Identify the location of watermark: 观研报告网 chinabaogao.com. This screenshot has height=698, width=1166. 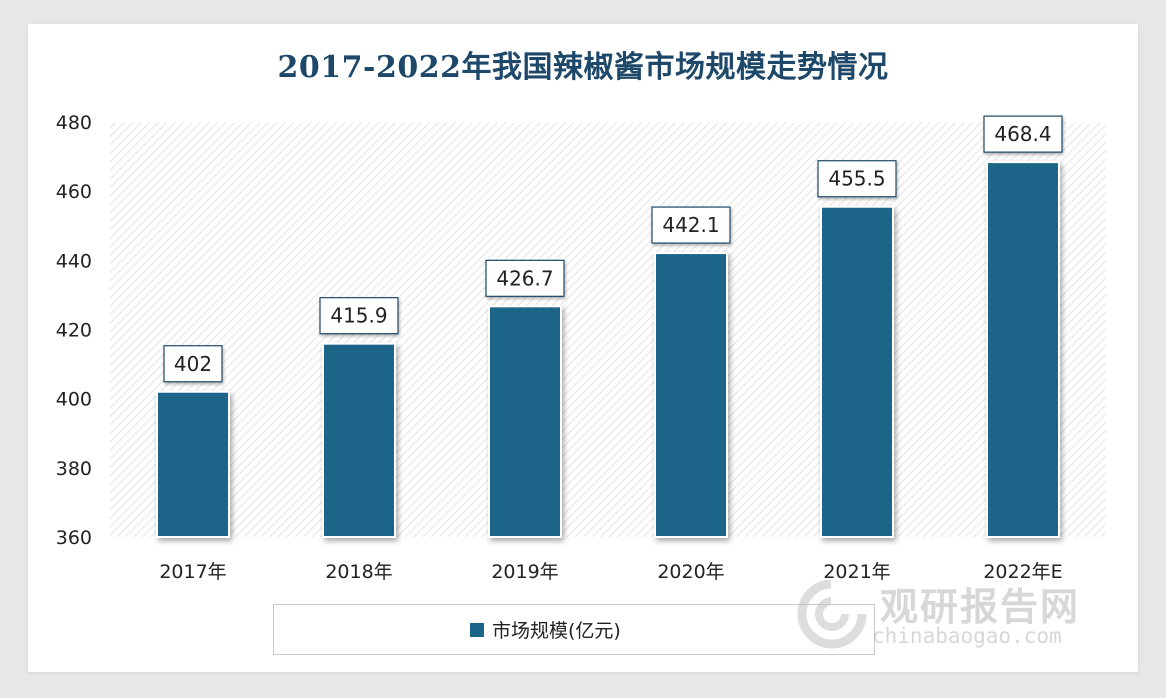
(952, 618).